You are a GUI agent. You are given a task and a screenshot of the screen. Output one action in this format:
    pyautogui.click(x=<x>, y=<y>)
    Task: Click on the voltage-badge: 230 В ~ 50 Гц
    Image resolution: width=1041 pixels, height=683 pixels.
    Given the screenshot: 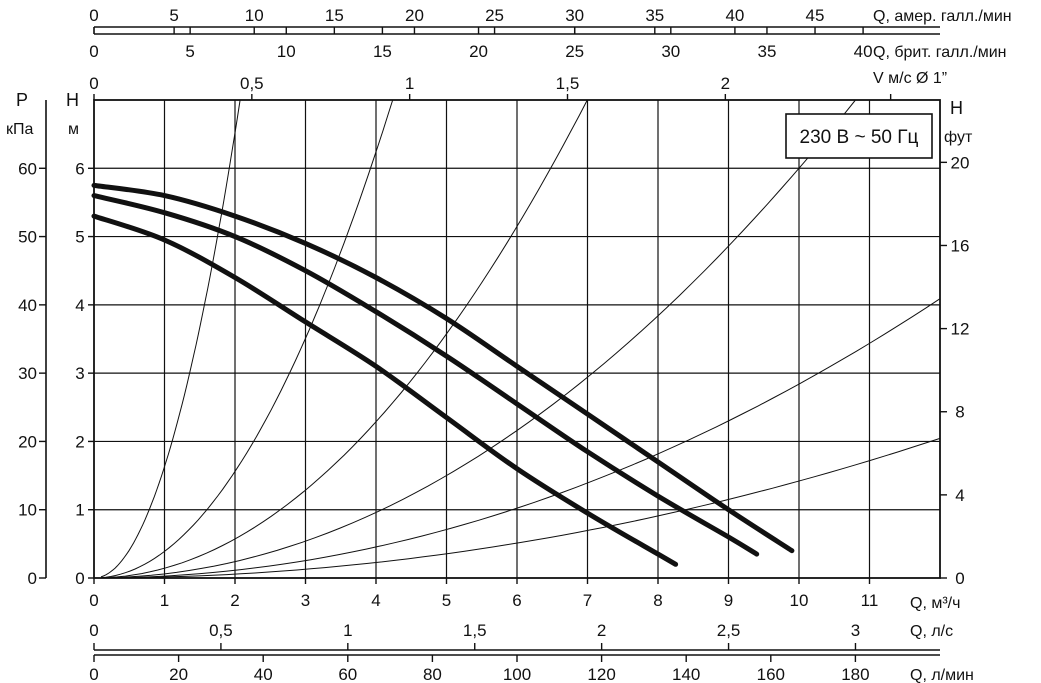 What is the action you would take?
    pyautogui.click(x=859, y=137)
    